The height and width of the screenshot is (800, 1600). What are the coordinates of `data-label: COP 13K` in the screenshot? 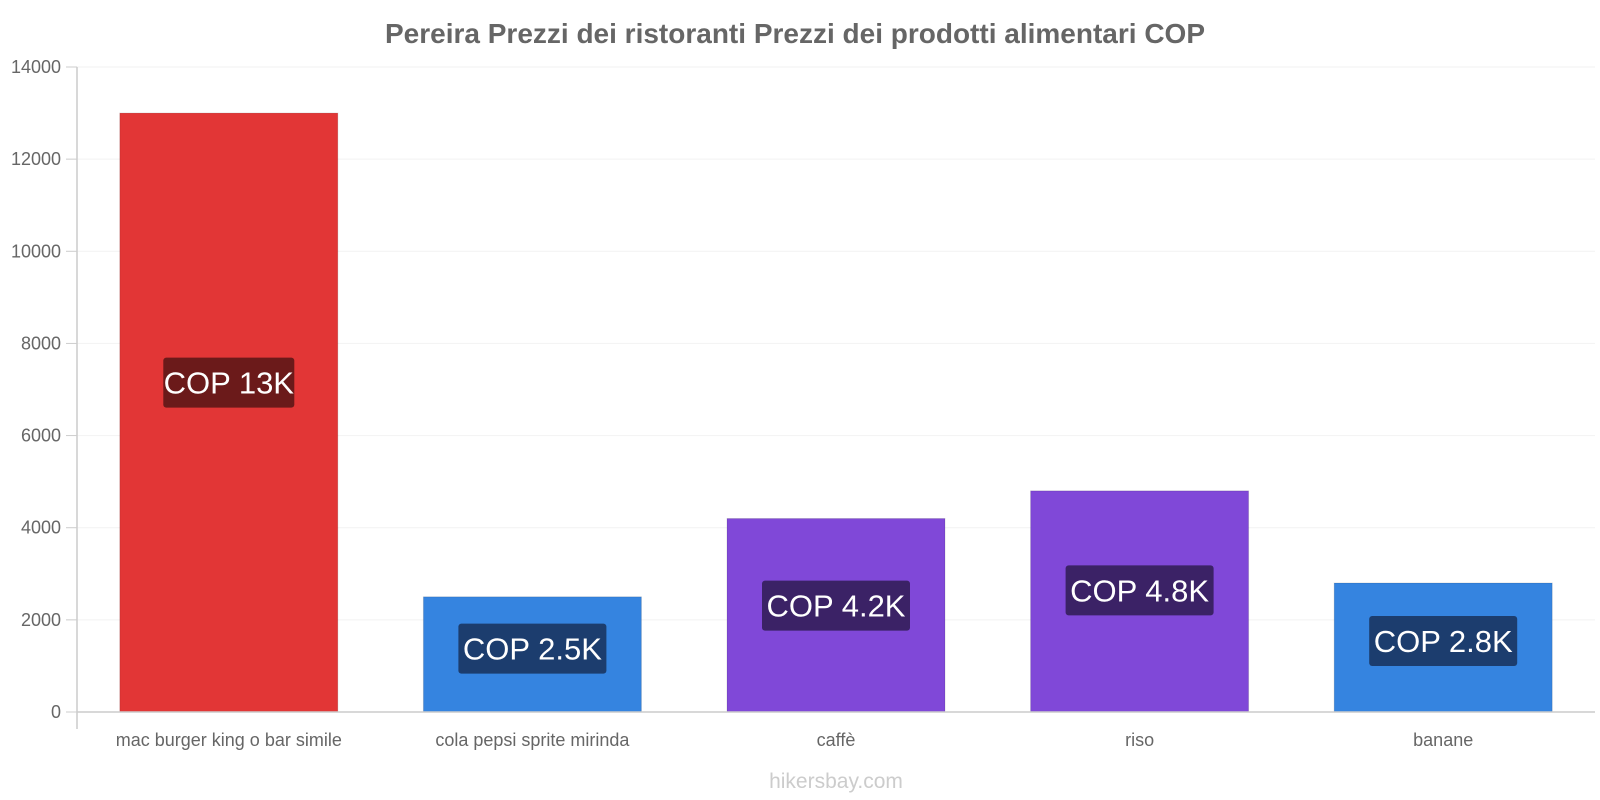 It's located at (229, 383).